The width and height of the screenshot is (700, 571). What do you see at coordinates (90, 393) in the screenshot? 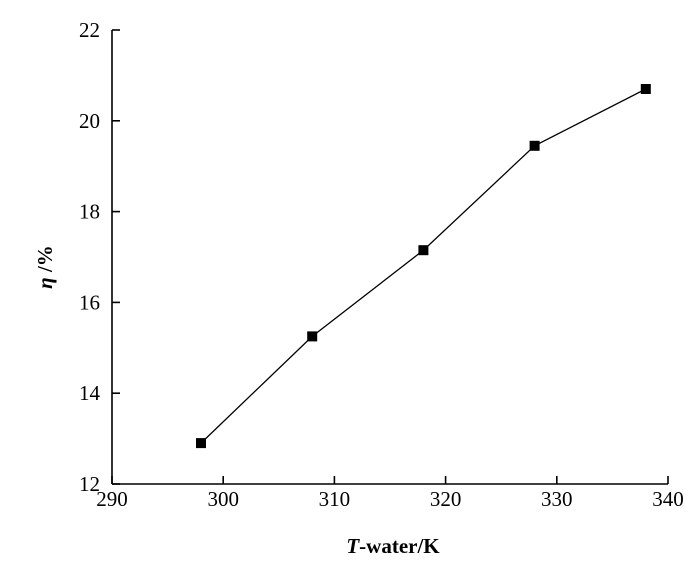
I see `y-tick-label: 14` at bounding box center [90, 393].